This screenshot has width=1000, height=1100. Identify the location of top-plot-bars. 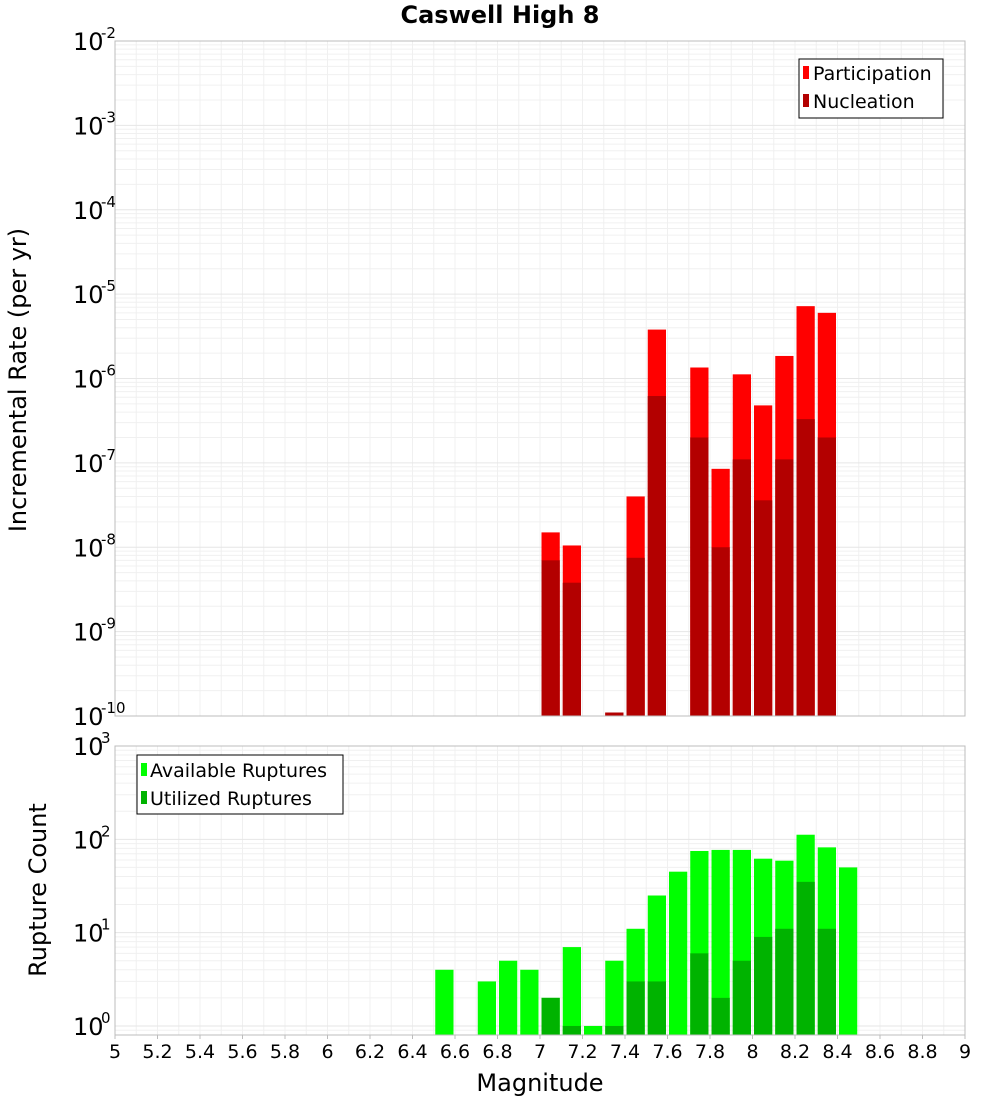
(688, 511).